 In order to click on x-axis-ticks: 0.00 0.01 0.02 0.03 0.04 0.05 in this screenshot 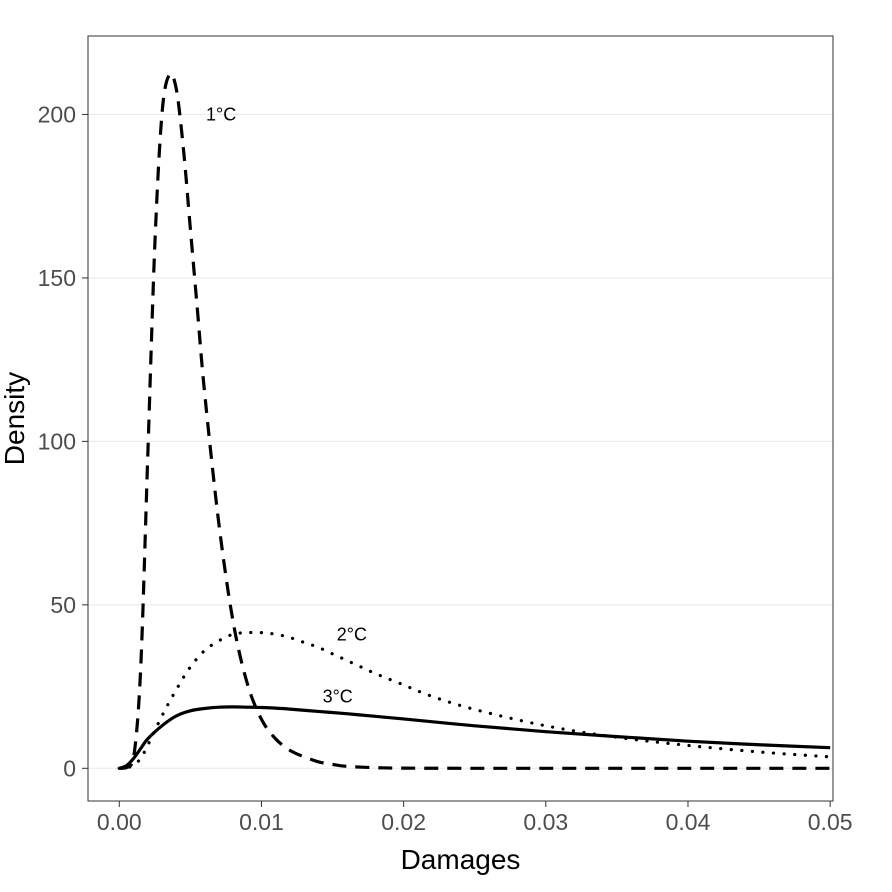, I will do `click(475, 818)`.